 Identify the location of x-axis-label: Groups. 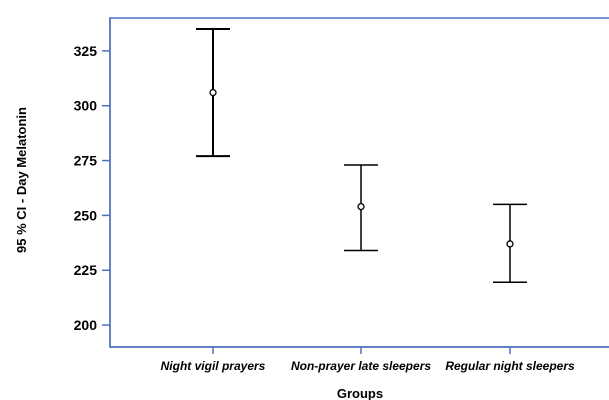
(360, 393).